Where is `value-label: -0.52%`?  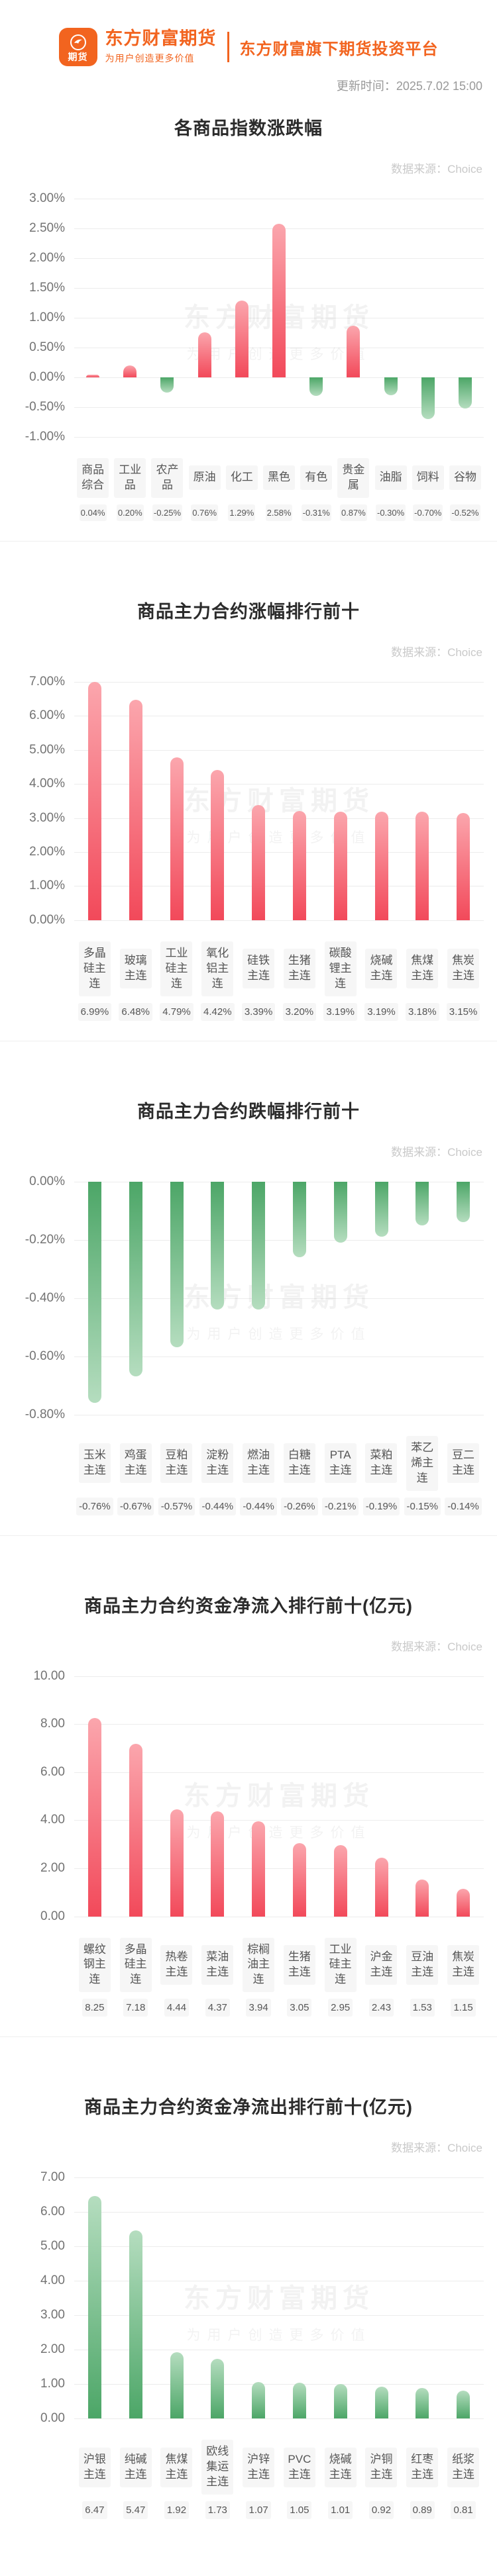 value-label: -0.52% is located at coordinates (465, 512).